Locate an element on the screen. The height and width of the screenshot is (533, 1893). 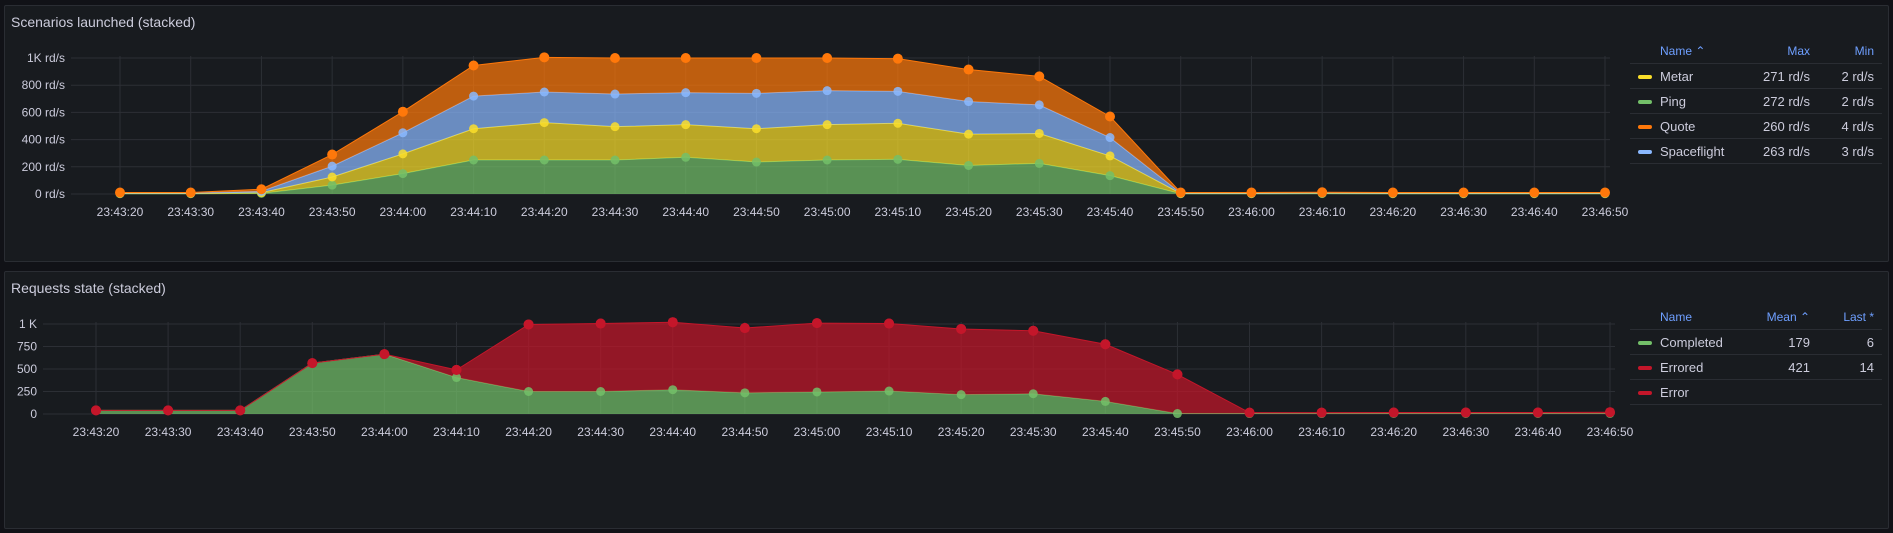
legend-column-header: Name ⌃ is located at coordinates (1683, 51).